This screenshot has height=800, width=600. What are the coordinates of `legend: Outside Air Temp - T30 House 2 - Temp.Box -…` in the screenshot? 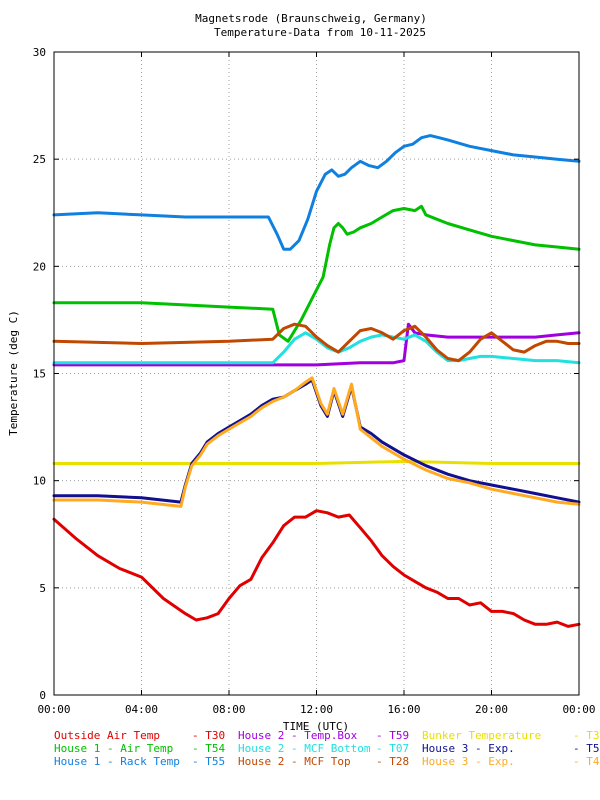 It's located at (327, 748).